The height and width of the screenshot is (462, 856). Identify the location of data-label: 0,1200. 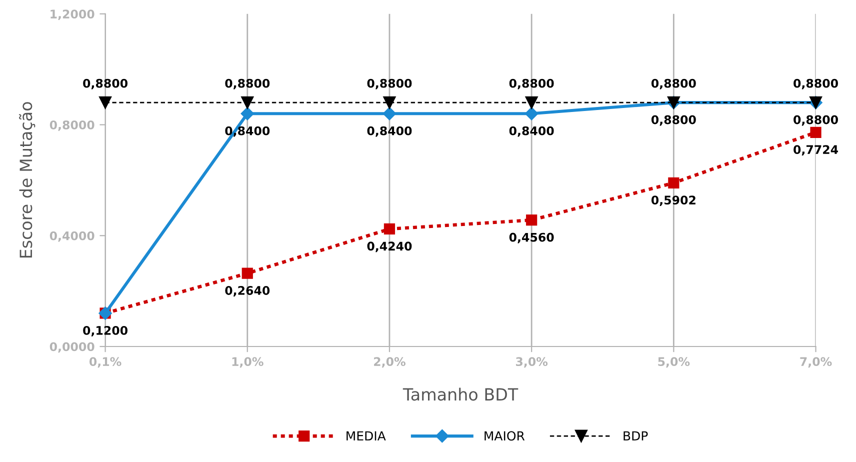
(105, 331).